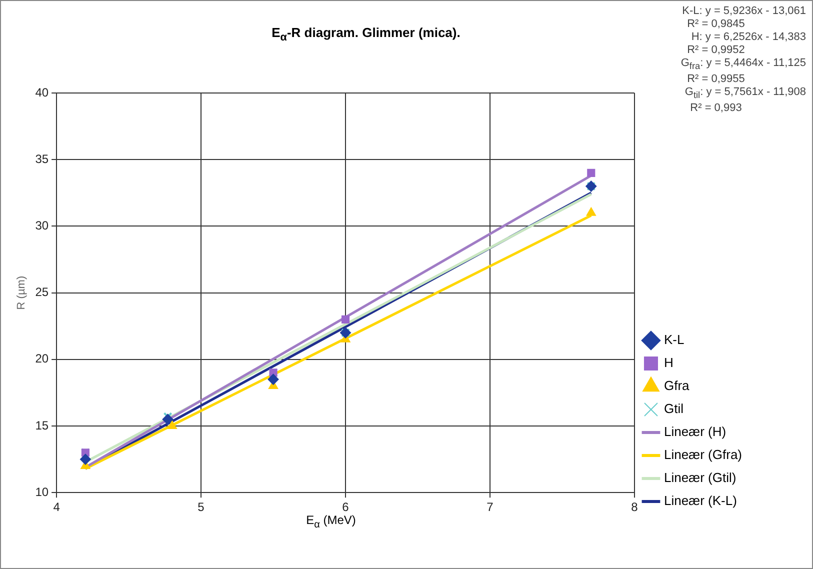 The width and height of the screenshot is (813, 569). What do you see at coordinates (42, 292) in the screenshot?
I see `y-tick-label: 25` at bounding box center [42, 292].